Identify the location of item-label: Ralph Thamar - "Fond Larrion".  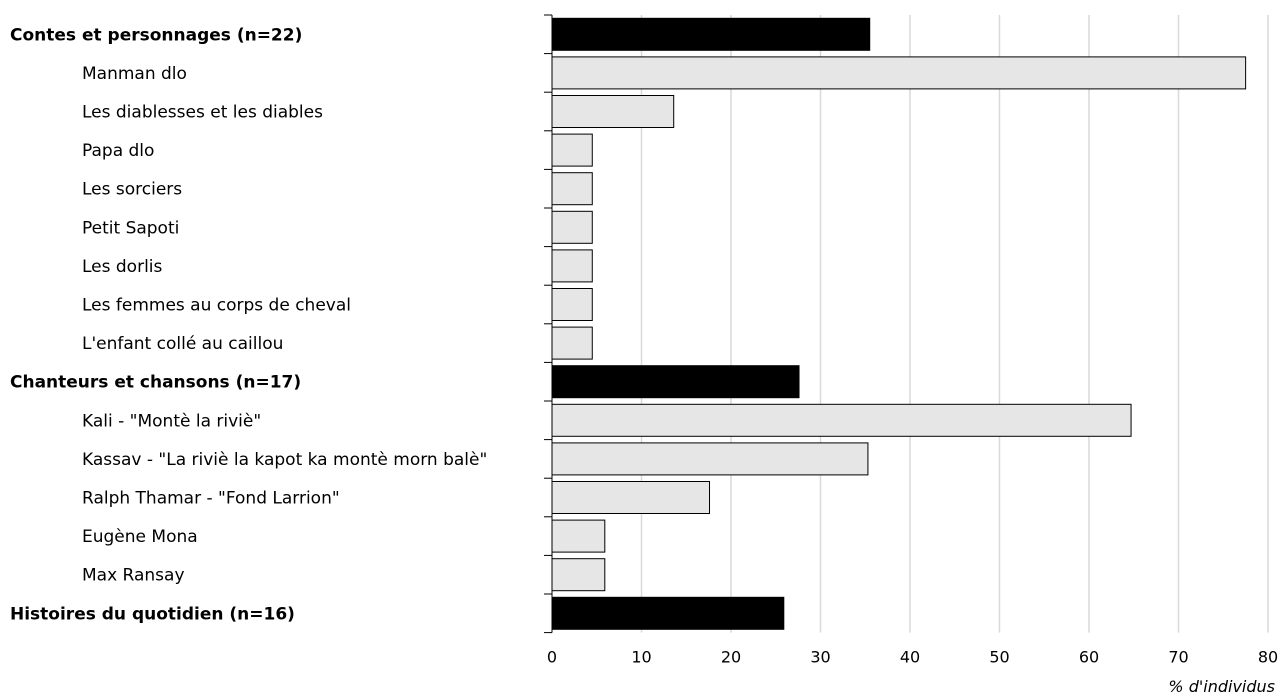
(211, 499).